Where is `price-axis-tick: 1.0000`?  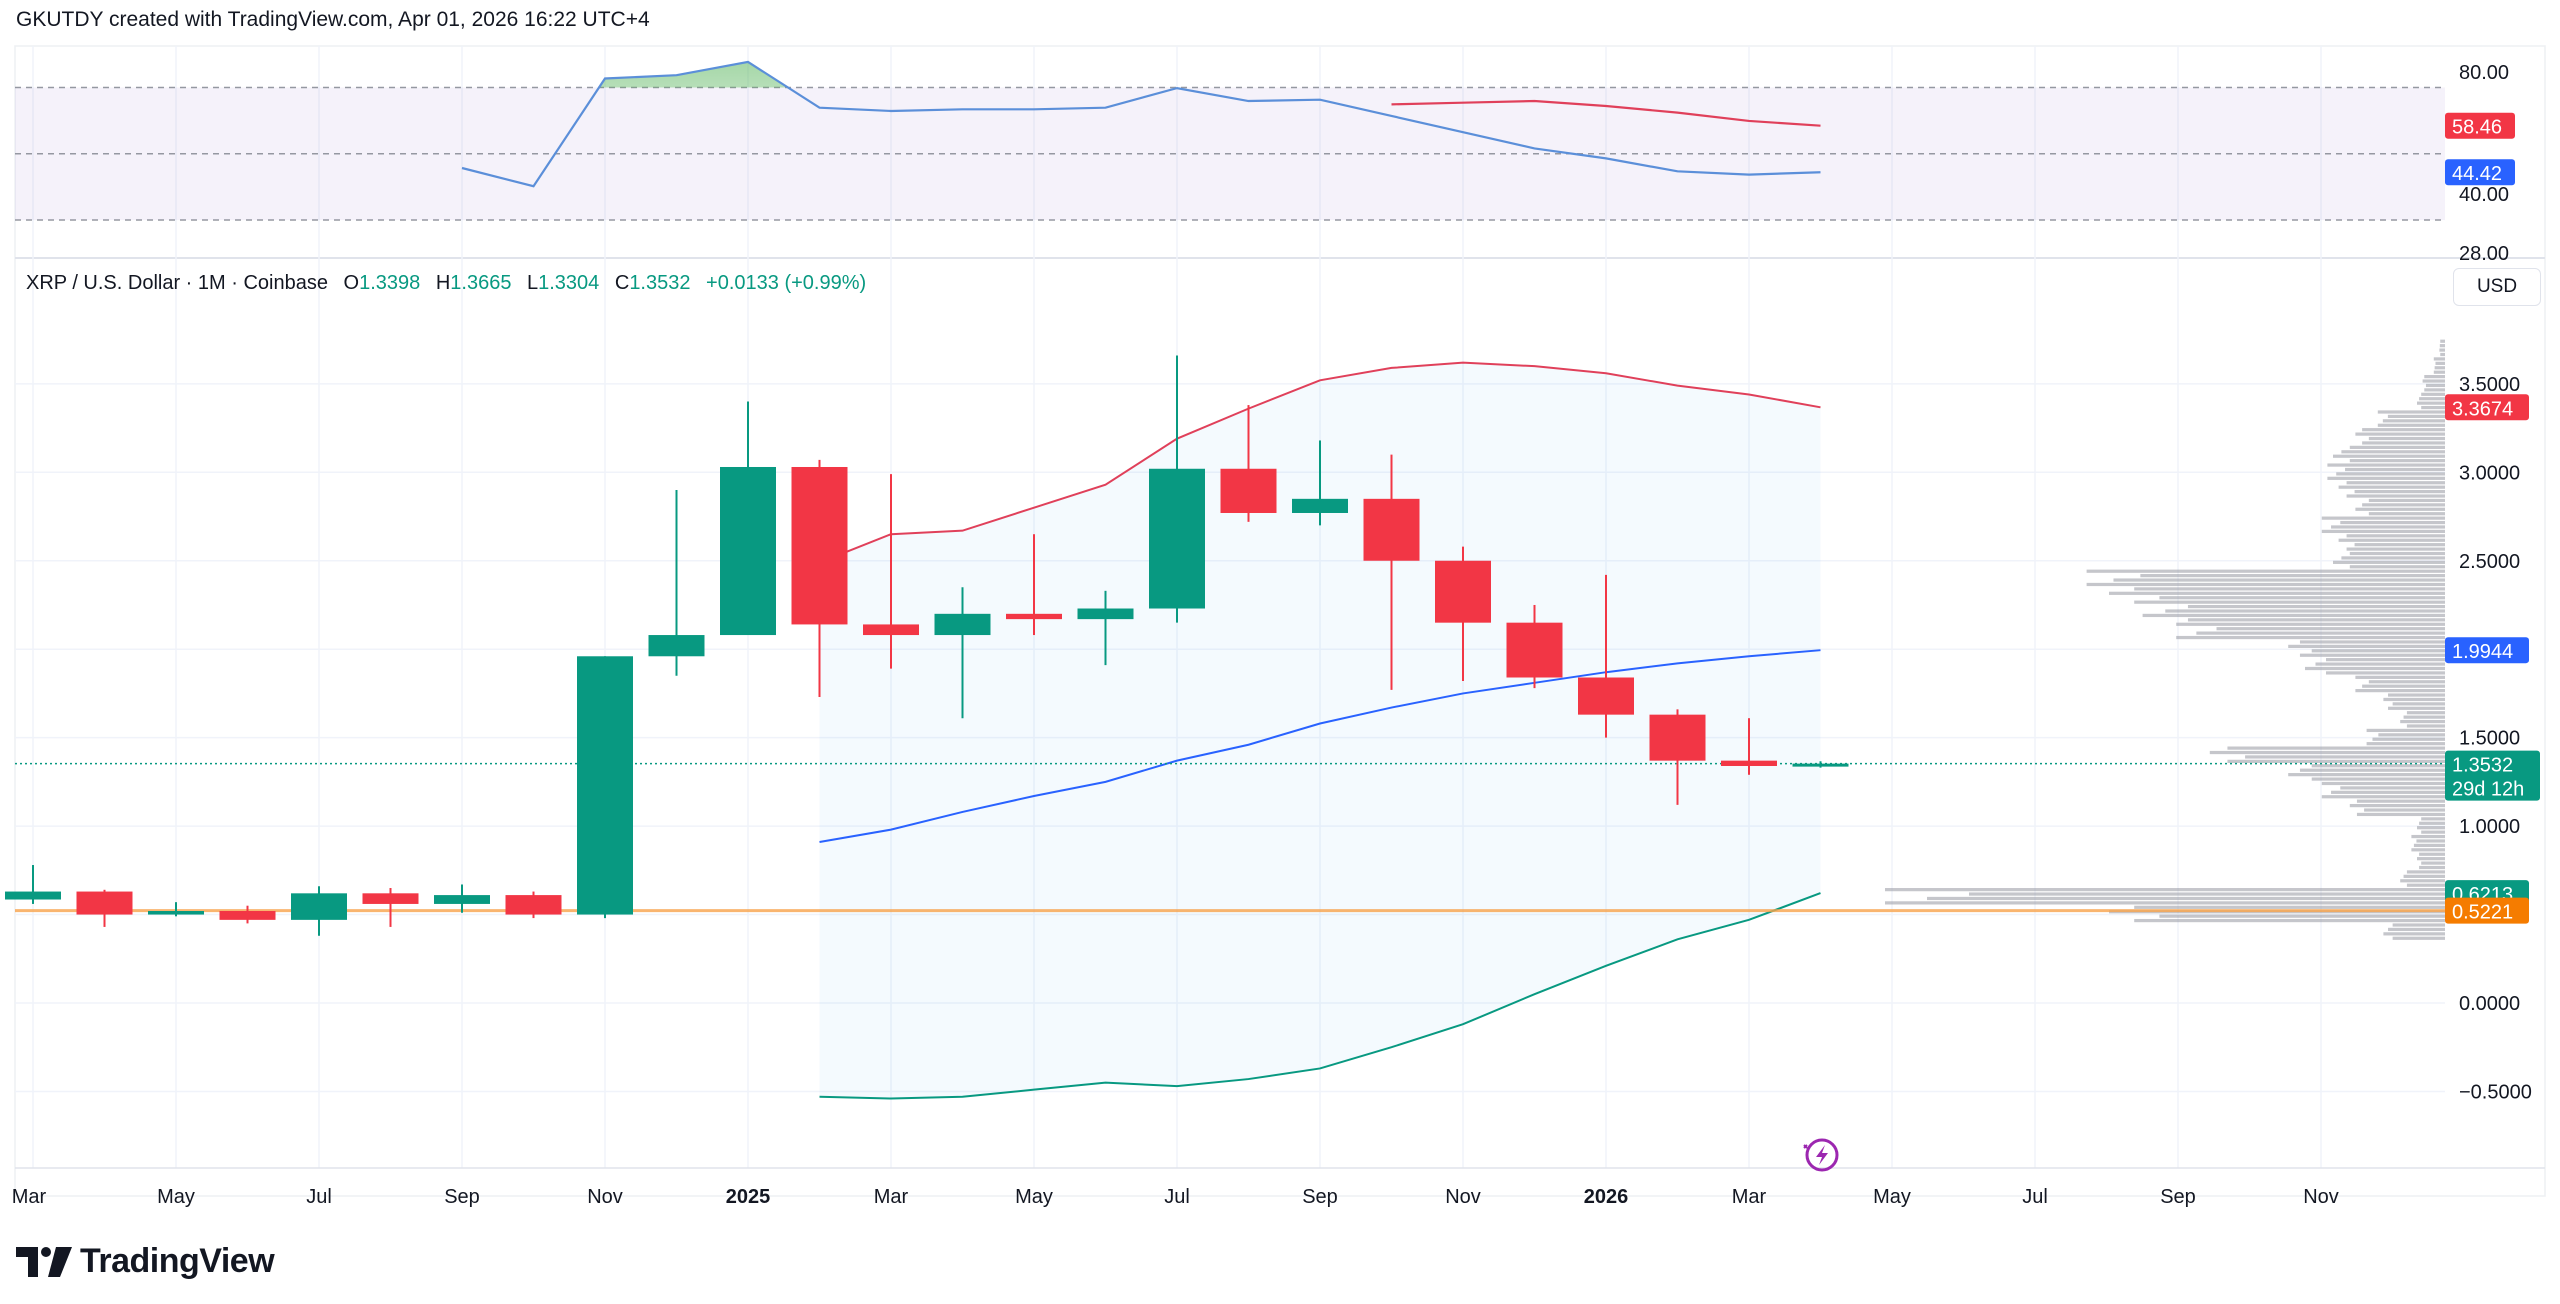 price-axis-tick: 1.0000 is located at coordinates (2489, 827).